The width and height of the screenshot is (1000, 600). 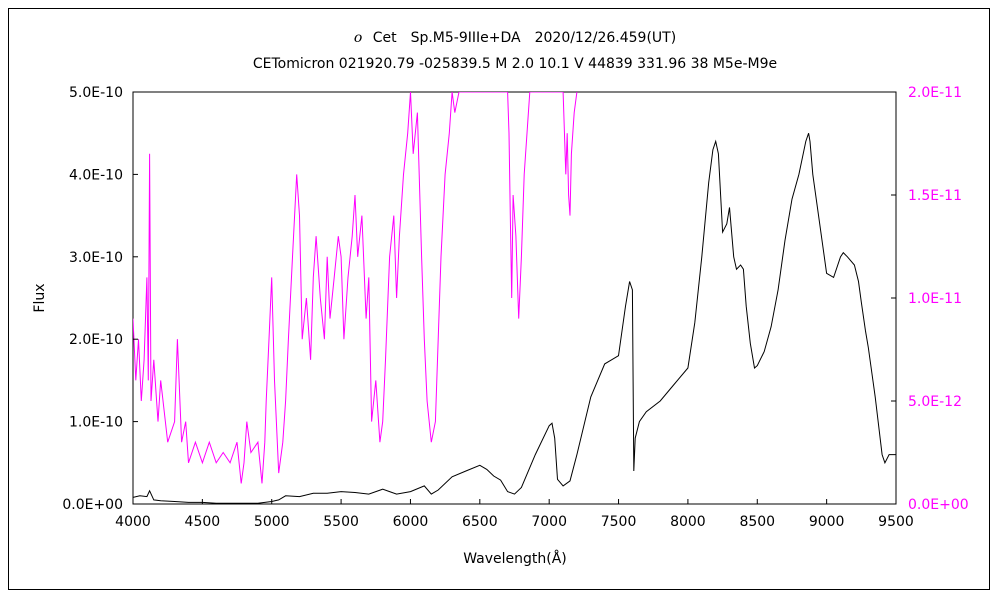 I want to click on x-tick-label: 4500, so click(x=203, y=522).